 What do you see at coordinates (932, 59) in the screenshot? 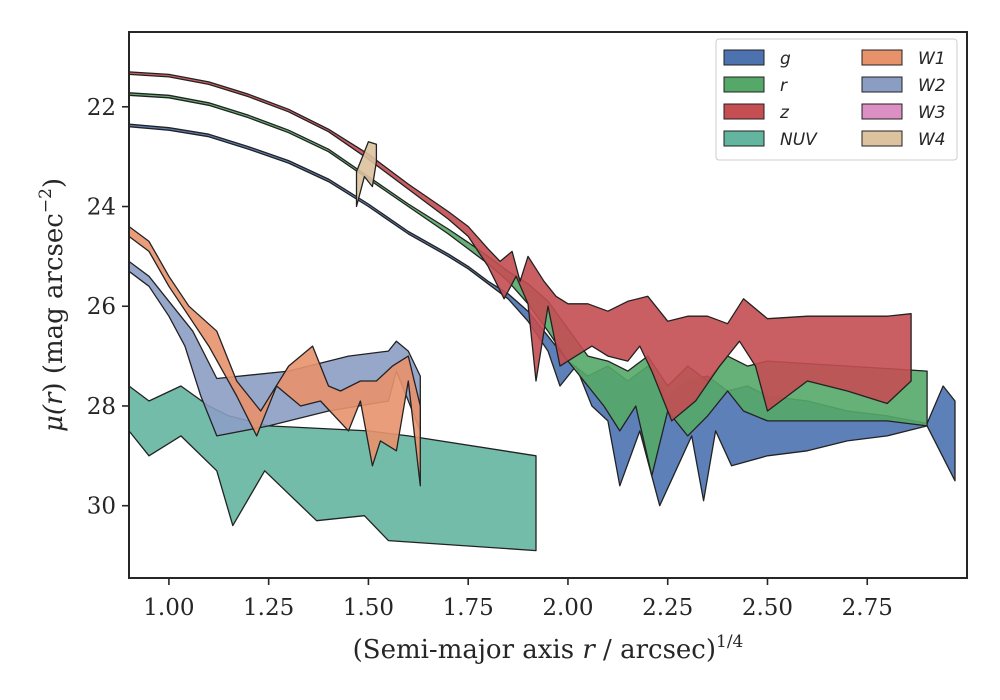
I see `legend-label-W1: W1` at bounding box center [932, 59].